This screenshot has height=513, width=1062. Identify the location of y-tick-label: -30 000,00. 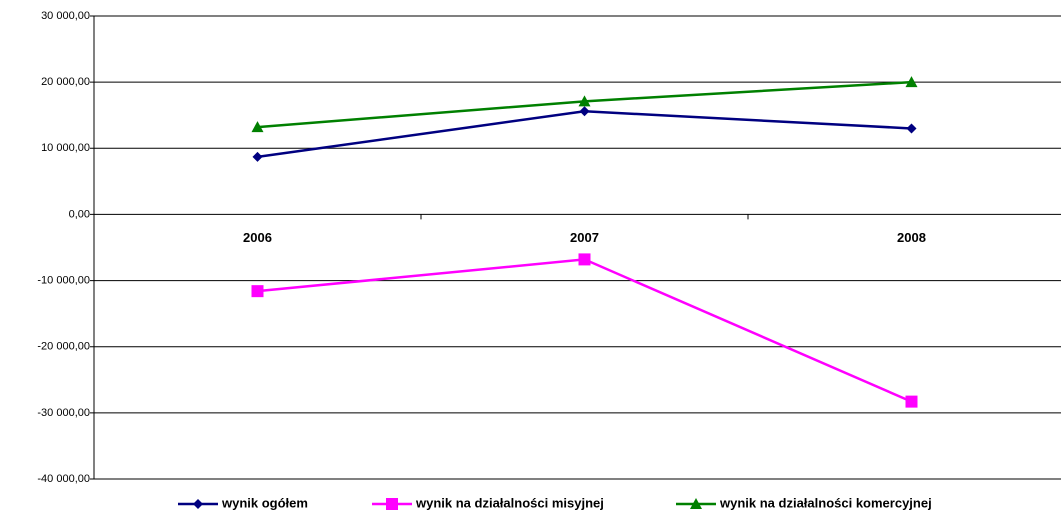
(63, 413).